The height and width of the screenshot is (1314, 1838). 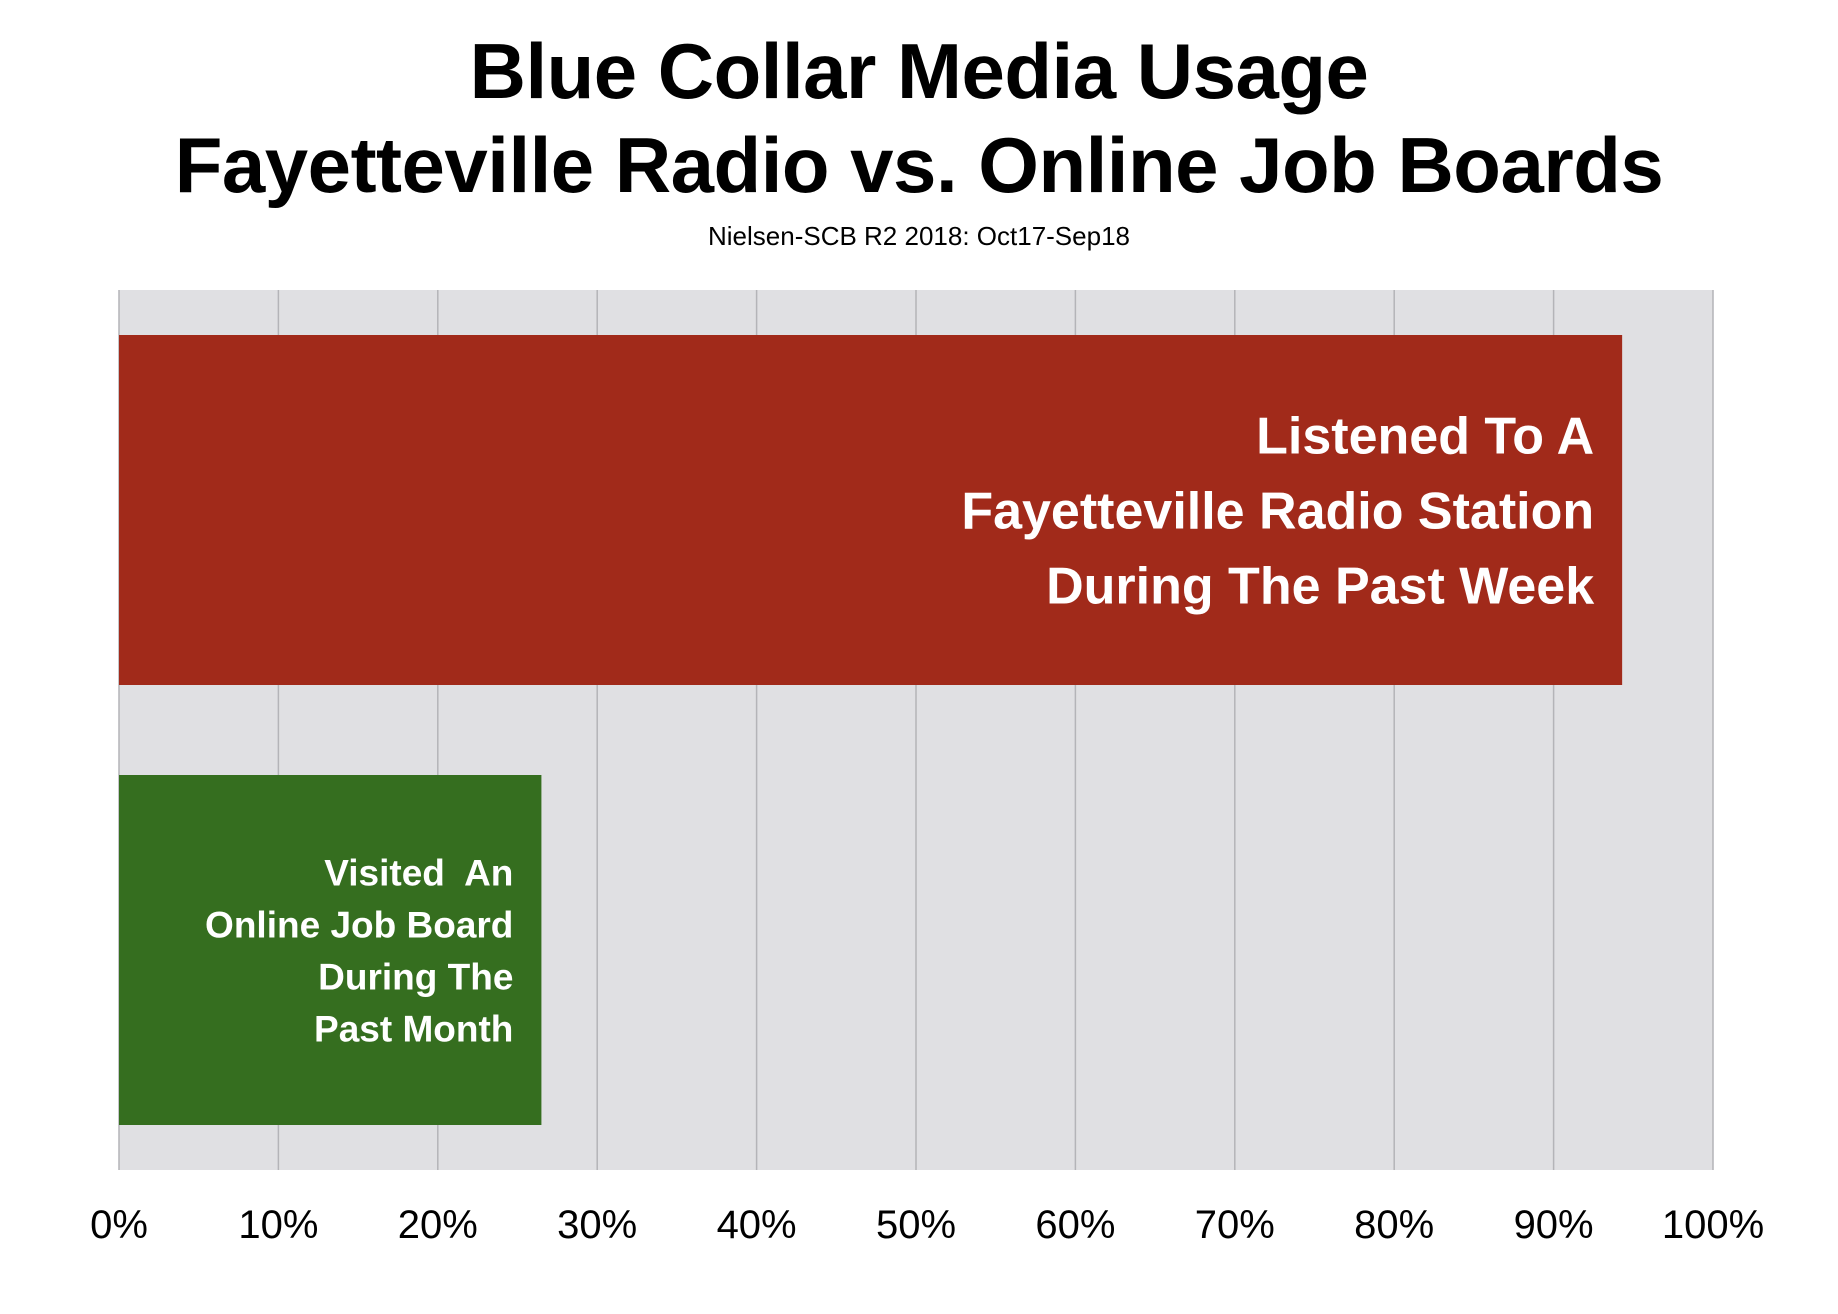 I want to click on x-tick-label: 50%, so click(x=916, y=1225).